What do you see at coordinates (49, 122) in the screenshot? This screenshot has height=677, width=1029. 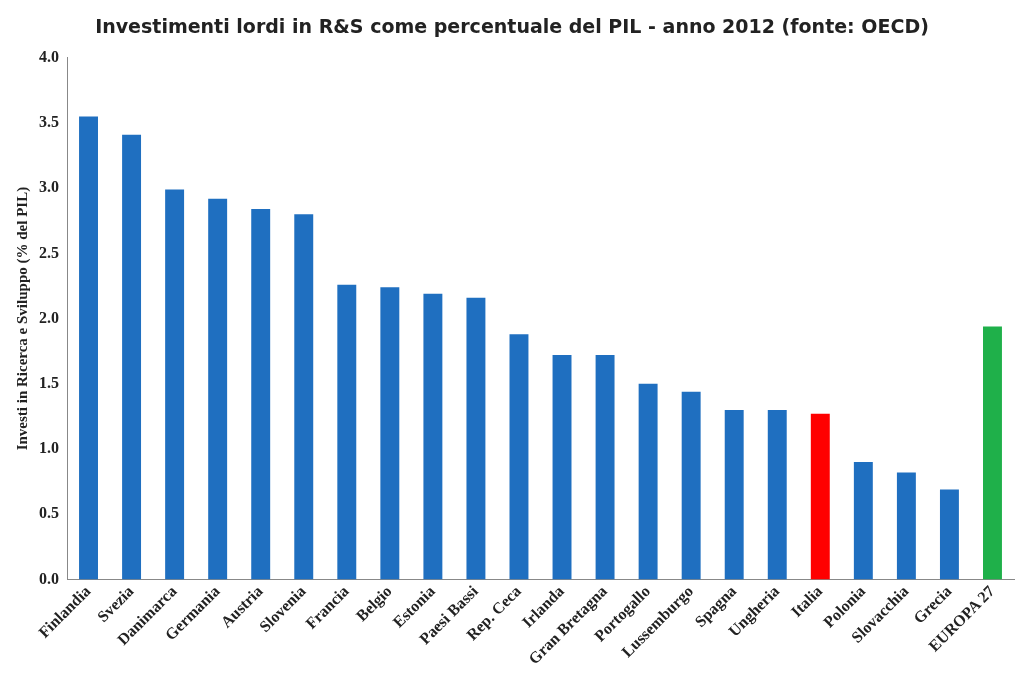 I see `y-tick-label: 3.5` at bounding box center [49, 122].